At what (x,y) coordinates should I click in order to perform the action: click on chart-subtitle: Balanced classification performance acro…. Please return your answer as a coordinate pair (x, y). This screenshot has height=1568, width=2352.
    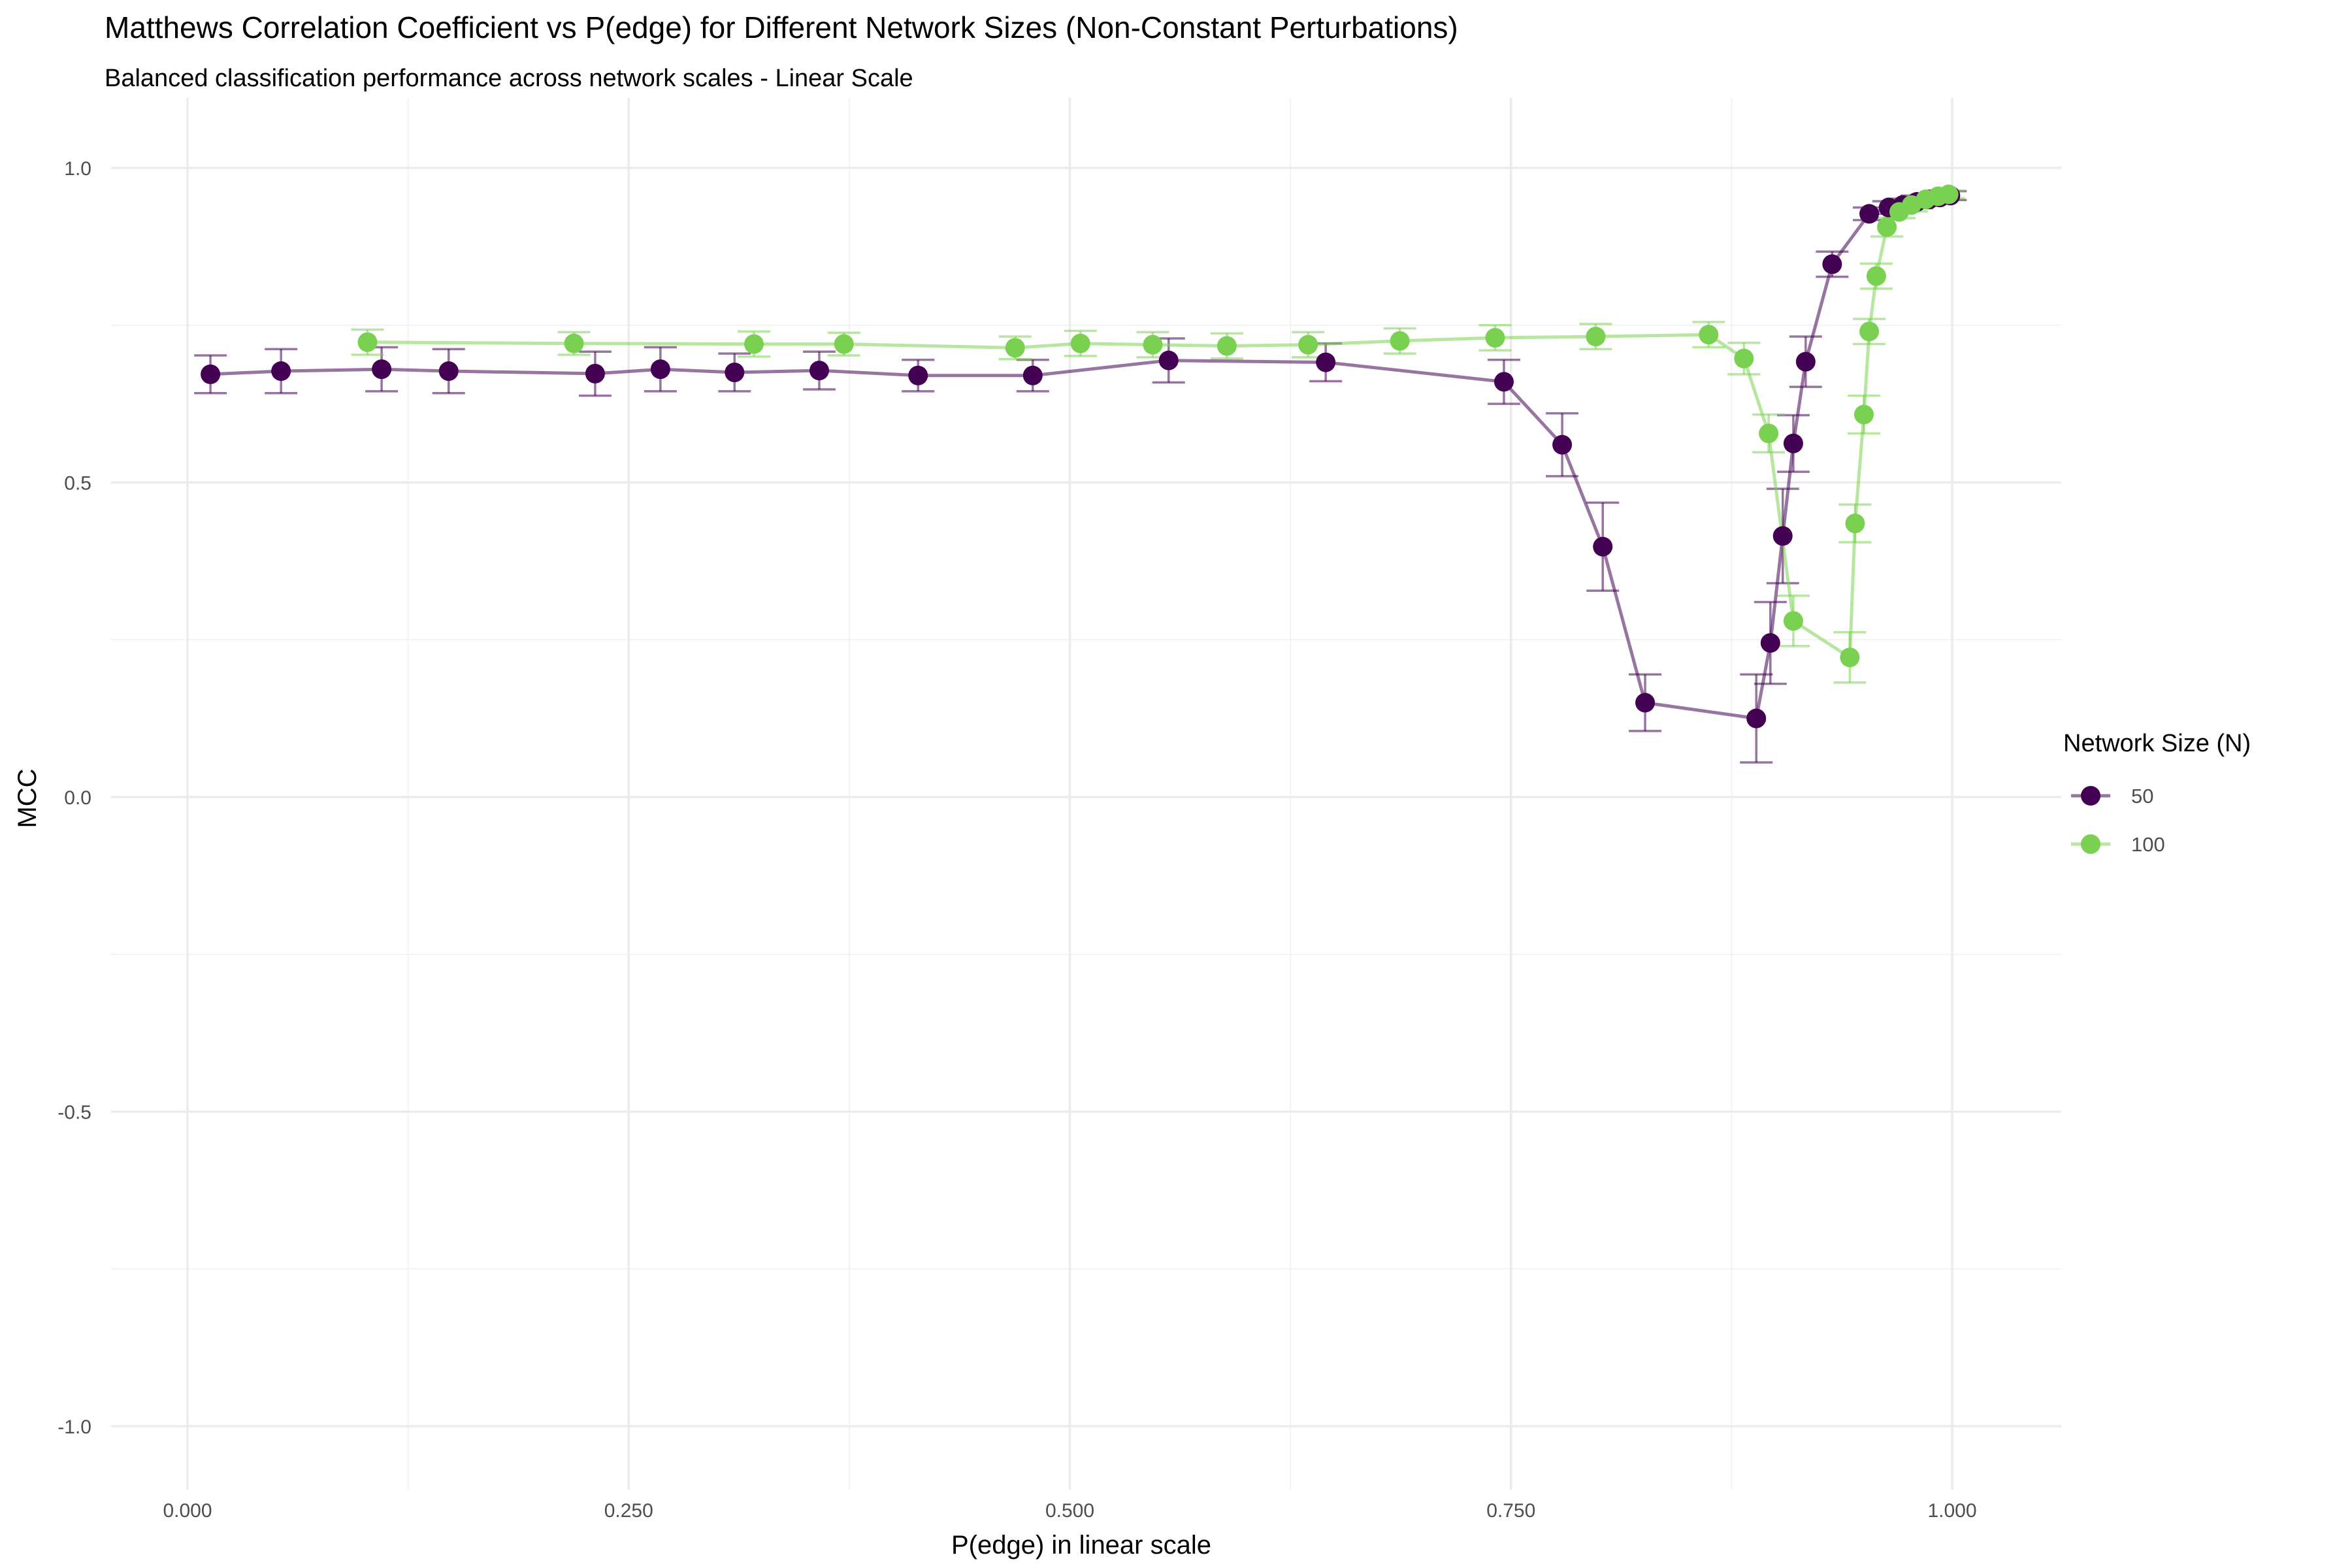
    Looking at the image, I should click on (509, 78).